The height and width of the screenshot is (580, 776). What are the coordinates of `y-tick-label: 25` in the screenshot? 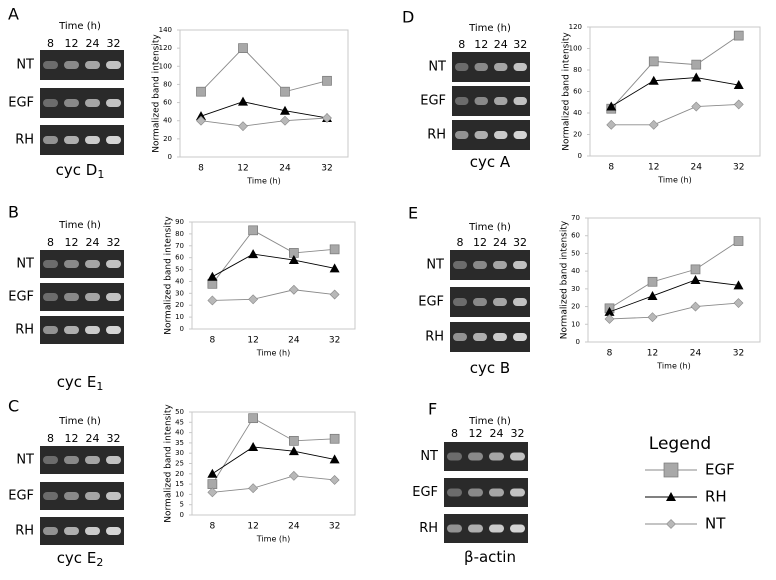 It's located at (179, 464).